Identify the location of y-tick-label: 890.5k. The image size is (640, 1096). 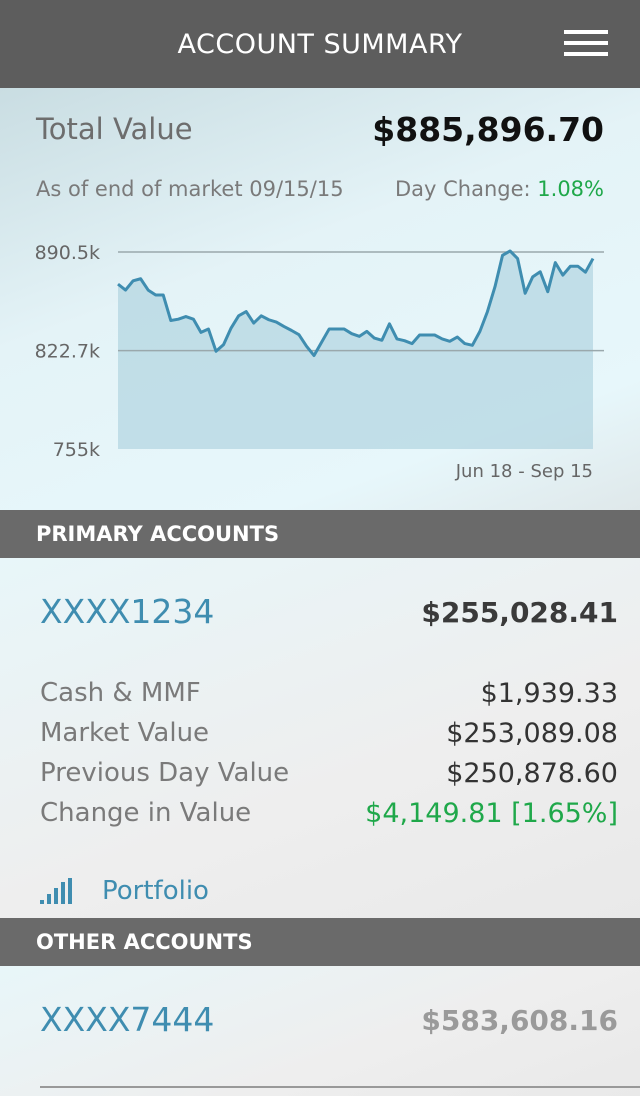
(67, 253).